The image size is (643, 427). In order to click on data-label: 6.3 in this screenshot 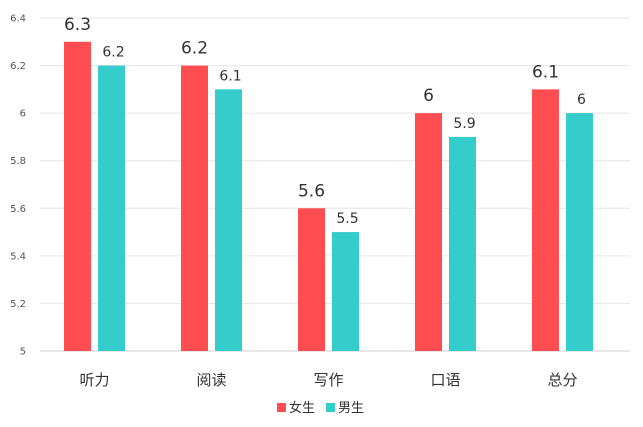, I will do `click(77, 25)`.